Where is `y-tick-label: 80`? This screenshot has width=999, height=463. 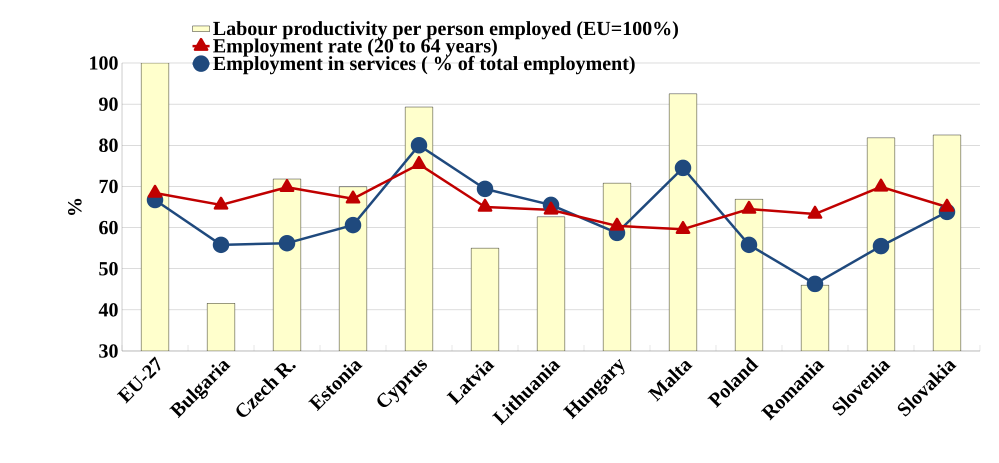 y-tick-label: 80 is located at coordinates (108, 145).